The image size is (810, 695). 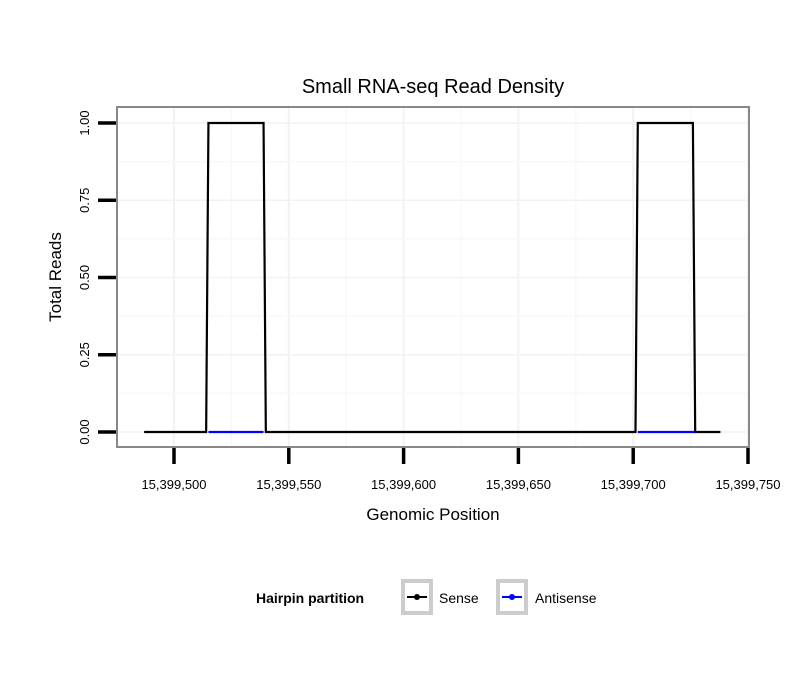 I want to click on chart-title: Small RNA-seq Read Density, so click(x=433, y=87).